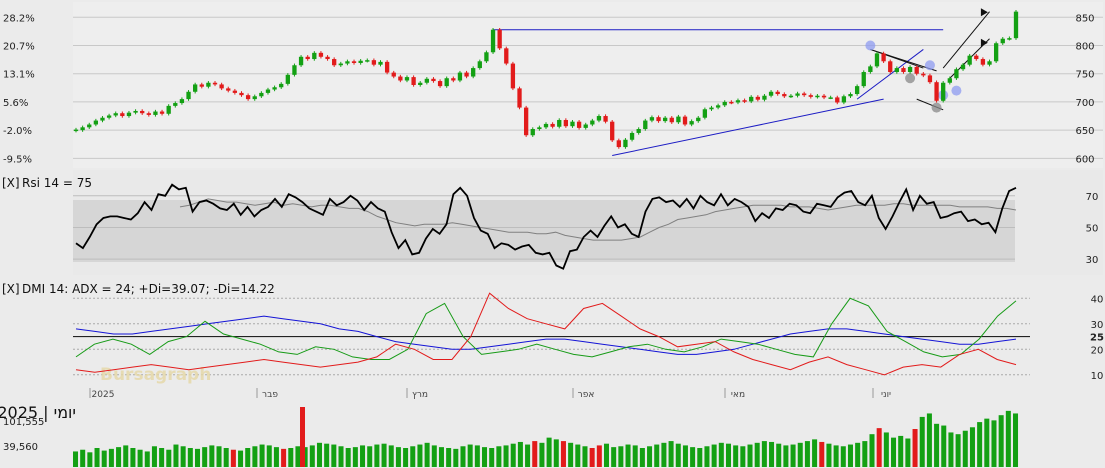  Describe the element at coordinates (966, 40) in the screenshot. I see `channel-line` at that location.